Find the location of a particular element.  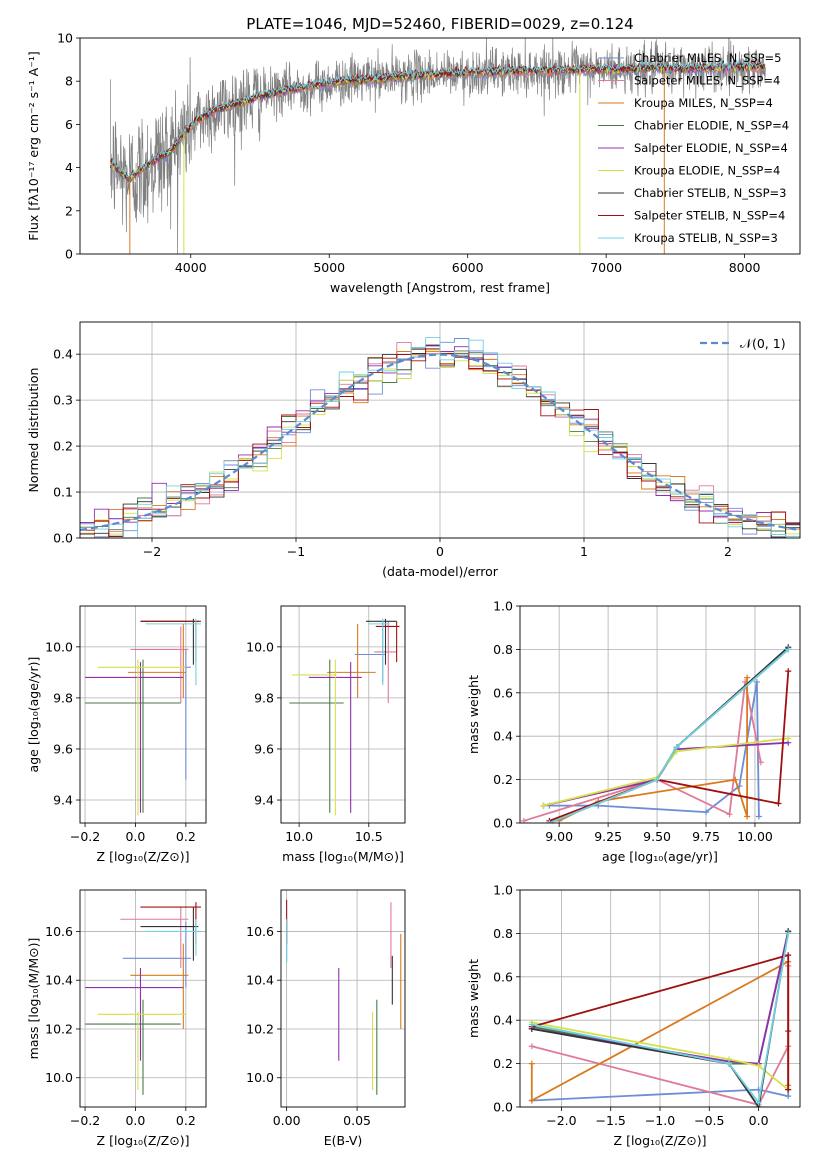

gaussian-curve is located at coordinates (439, 442).